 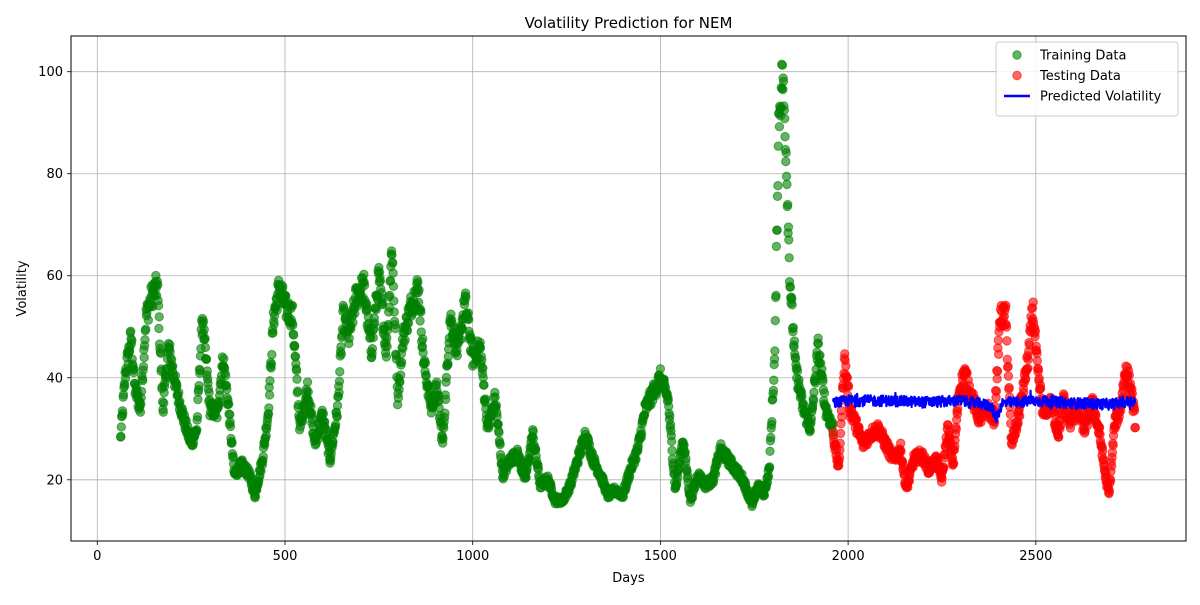 What do you see at coordinates (54, 480) in the screenshot?
I see `y-tick-label: 20` at bounding box center [54, 480].